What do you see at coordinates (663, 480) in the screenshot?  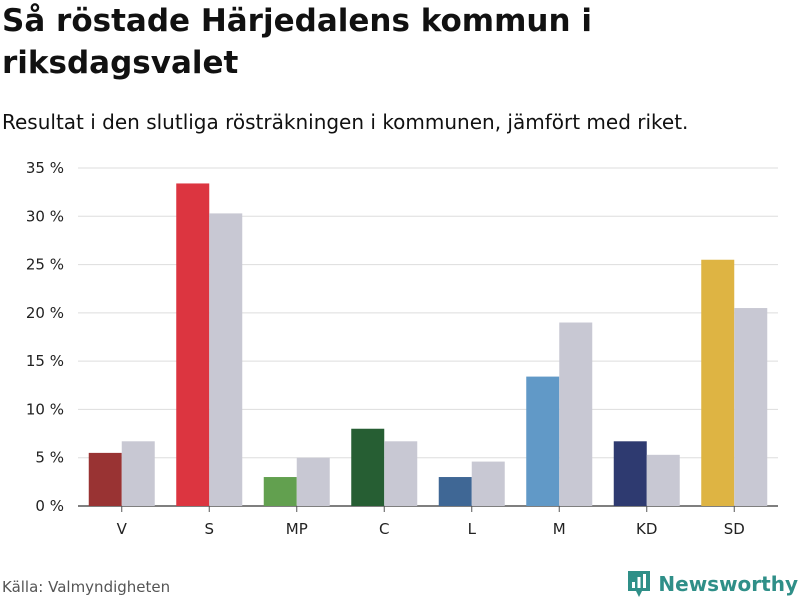 I see `bar-riket-kd` at bounding box center [663, 480].